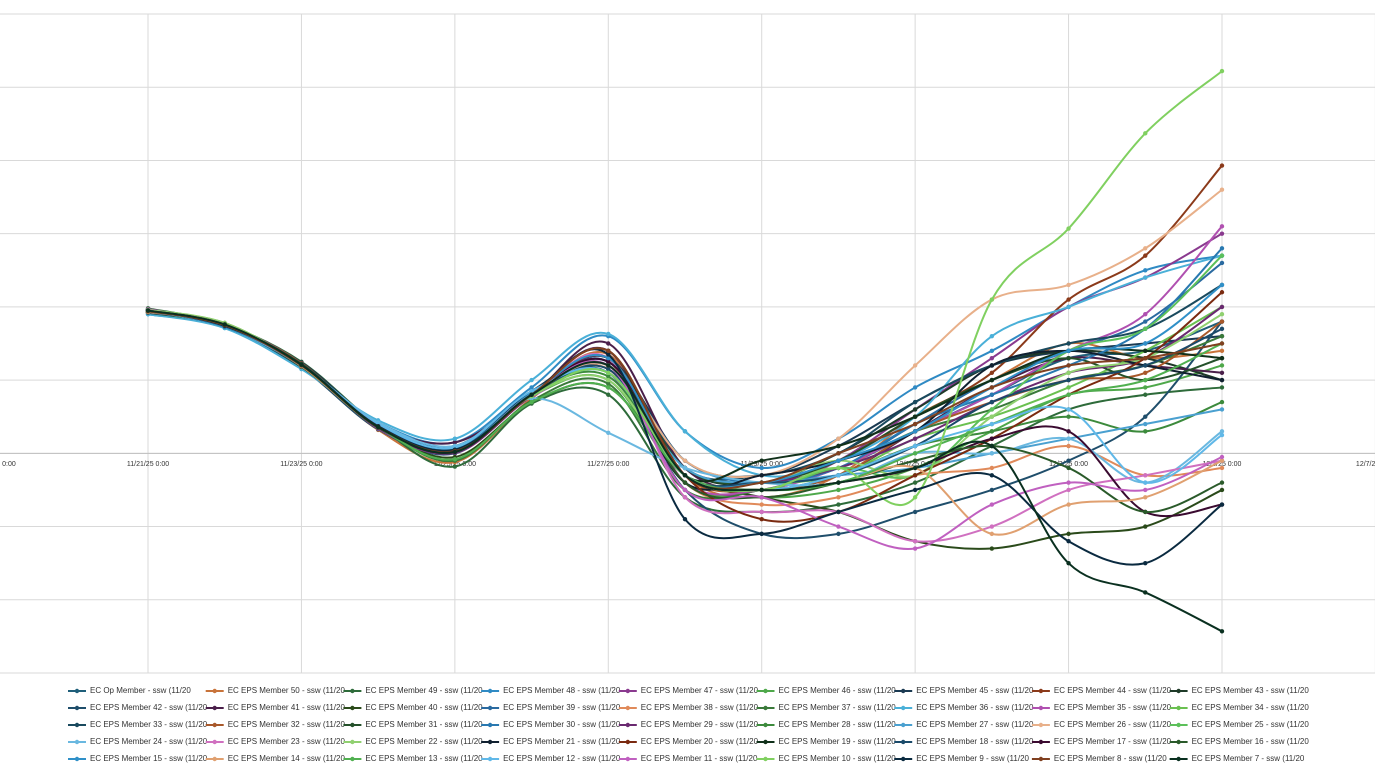  What do you see at coordinates (975, 724) in the screenshot?
I see `legend-label: EC EPS Member 27 - ssw (11/20` at bounding box center [975, 724].